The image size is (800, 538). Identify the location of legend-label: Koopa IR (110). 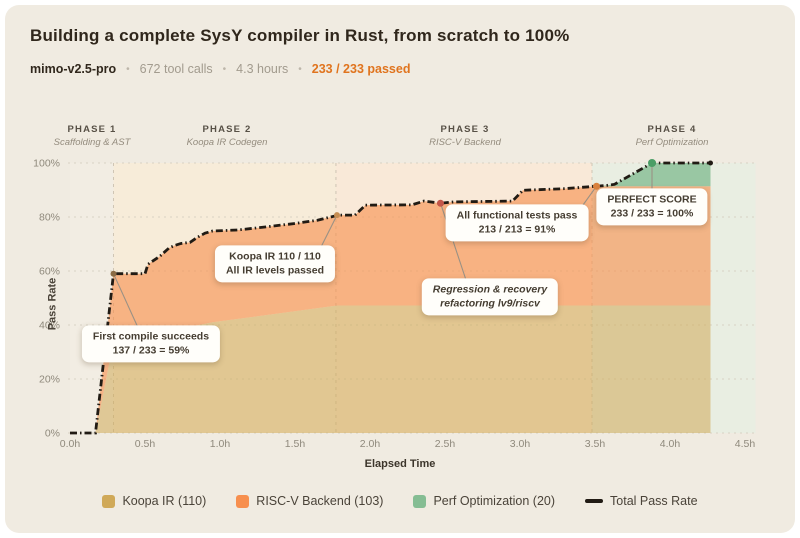
(164, 501).